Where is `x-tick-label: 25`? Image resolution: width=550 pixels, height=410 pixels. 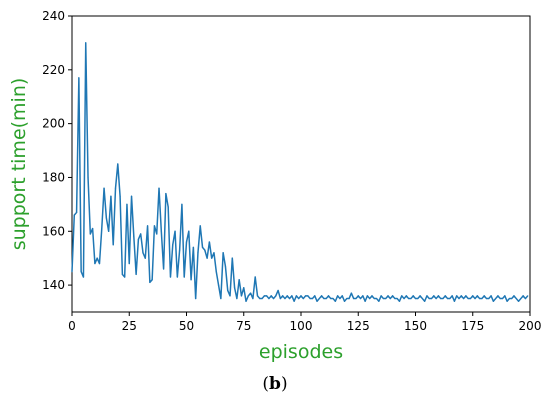
x-tick-label: 25 is located at coordinates (129, 326).